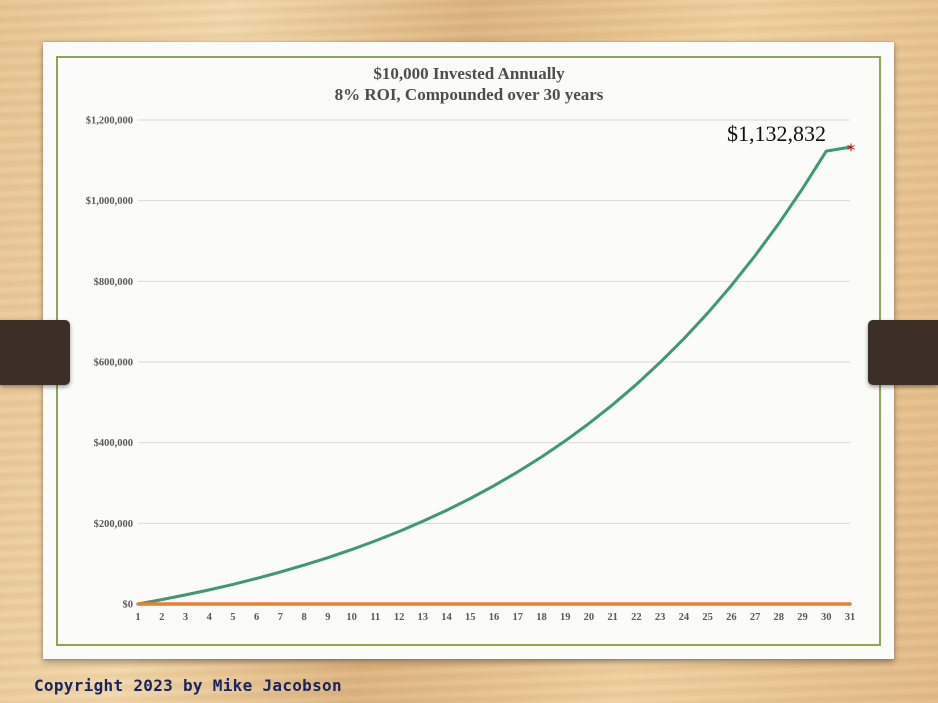 This screenshot has height=703, width=938. Describe the element at coordinates (707, 617) in the screenshot. I see `x-tick-label: 25` at that location.